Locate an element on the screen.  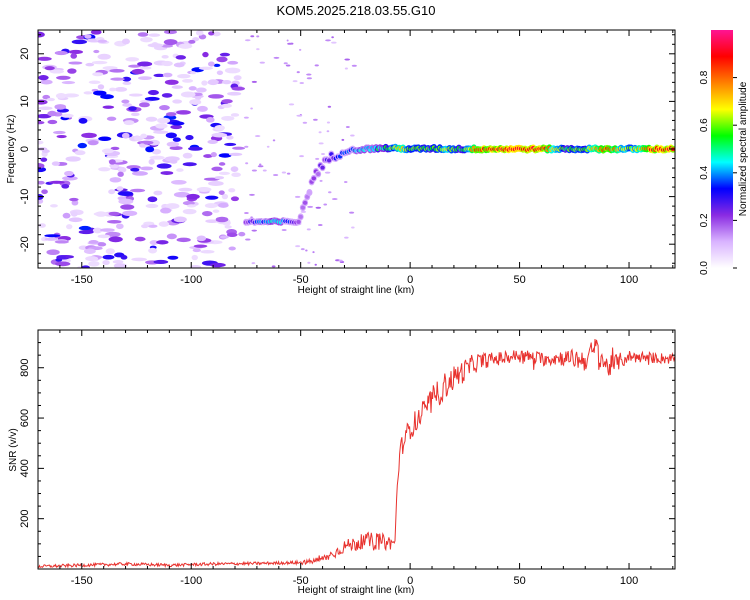
spectrogram-y-label: Frequency (Hz) is located at coordinates (11, 149).